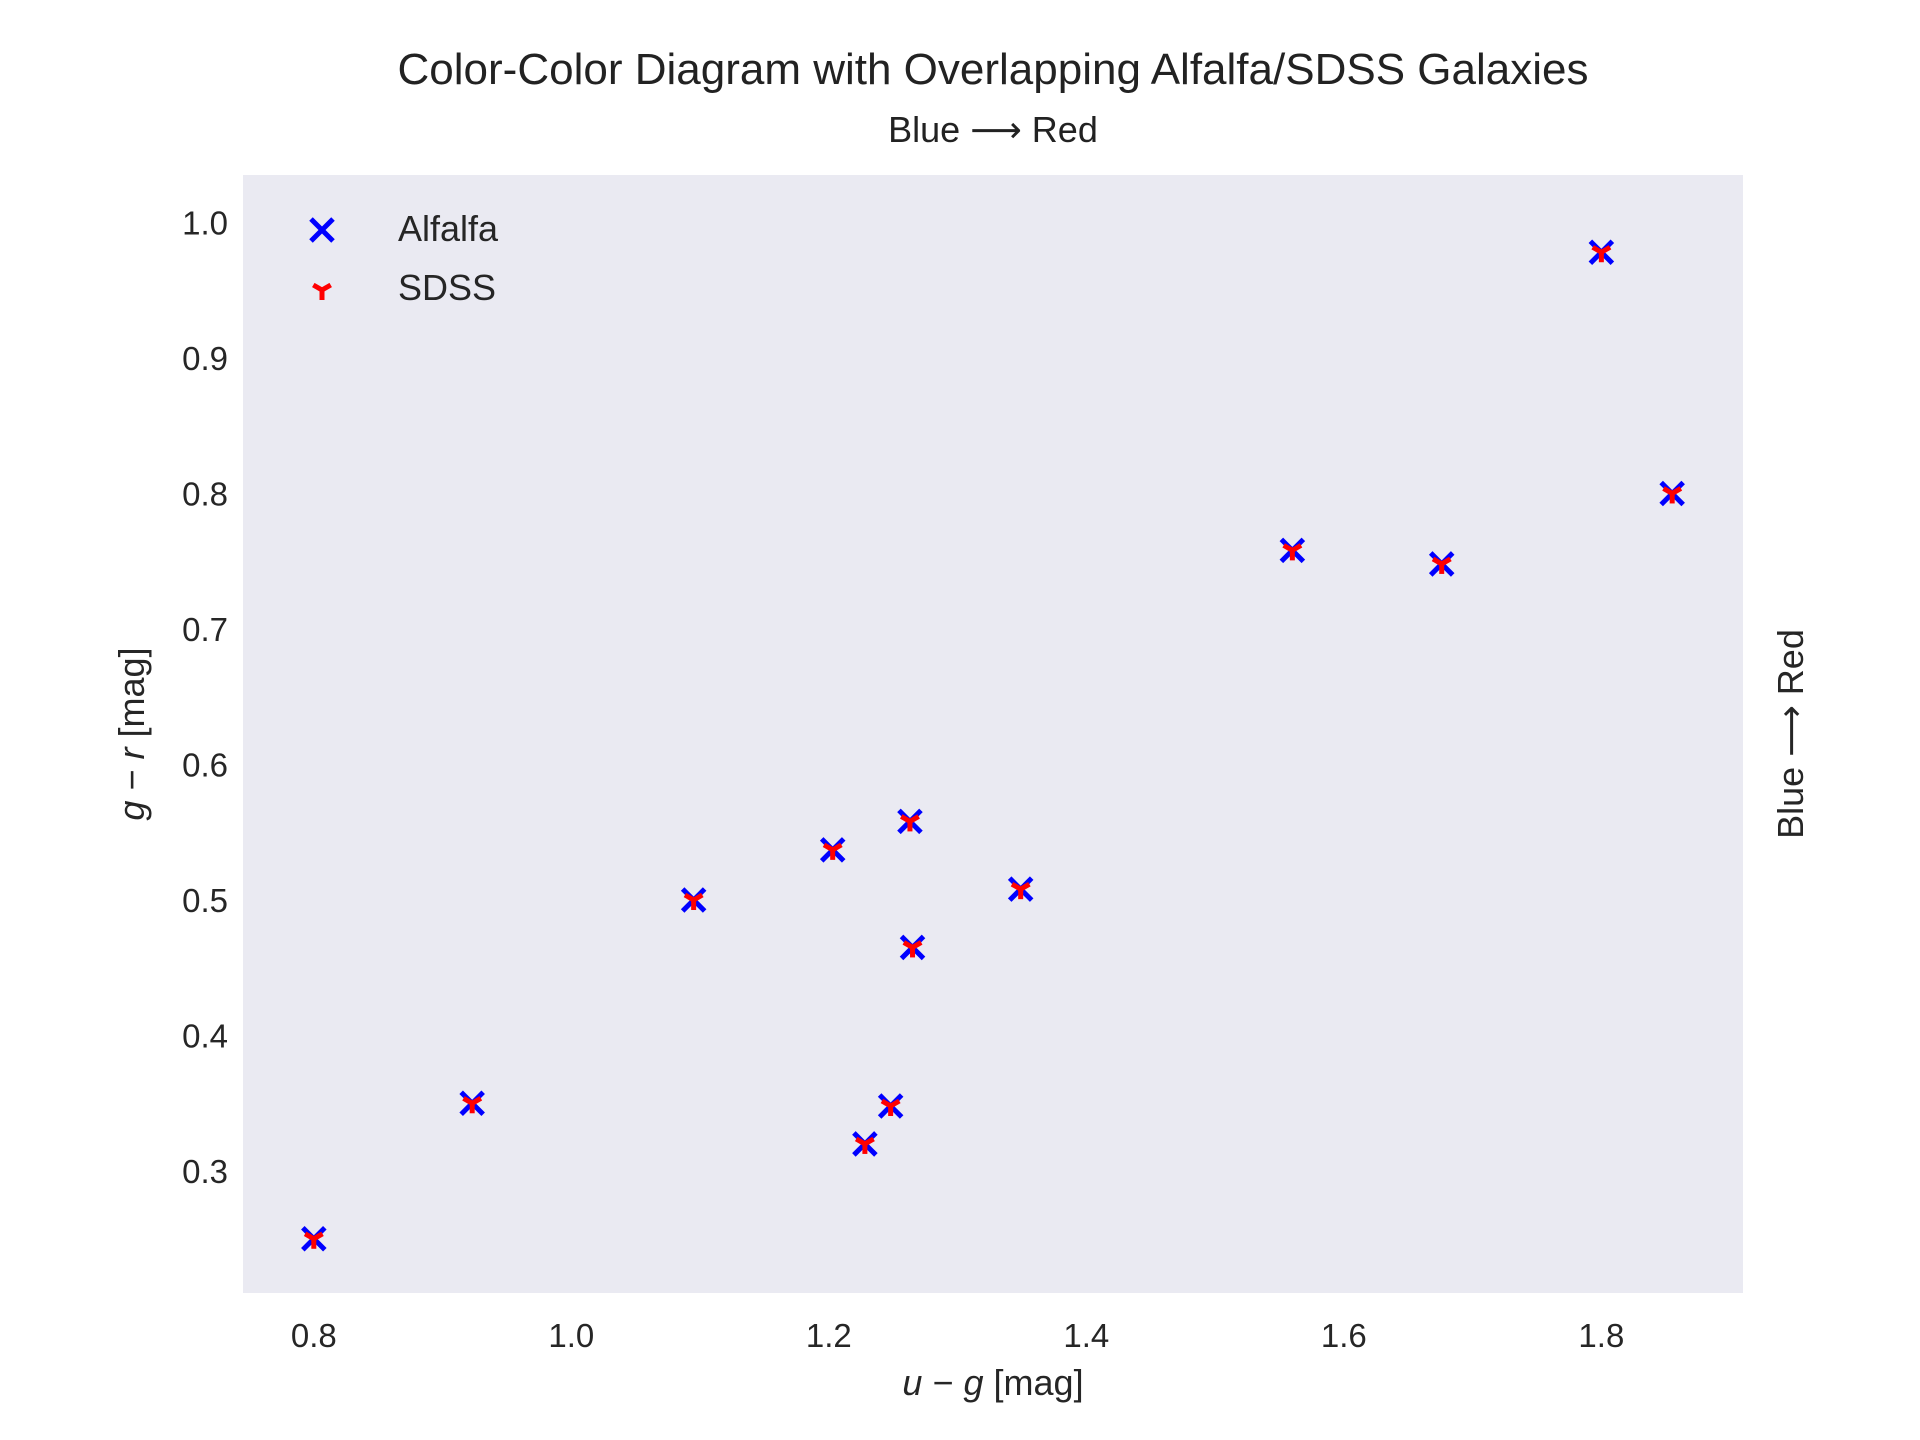  I want to click on x-tick-label: 1.2, so click(829, 1335).